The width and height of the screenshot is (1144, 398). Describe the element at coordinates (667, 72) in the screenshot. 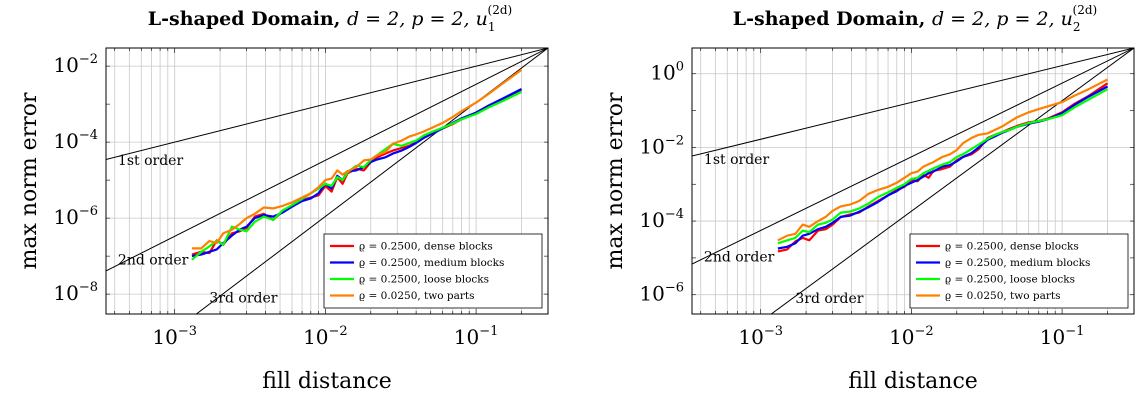

I see `y-tick-label: 10⁰` at that location.